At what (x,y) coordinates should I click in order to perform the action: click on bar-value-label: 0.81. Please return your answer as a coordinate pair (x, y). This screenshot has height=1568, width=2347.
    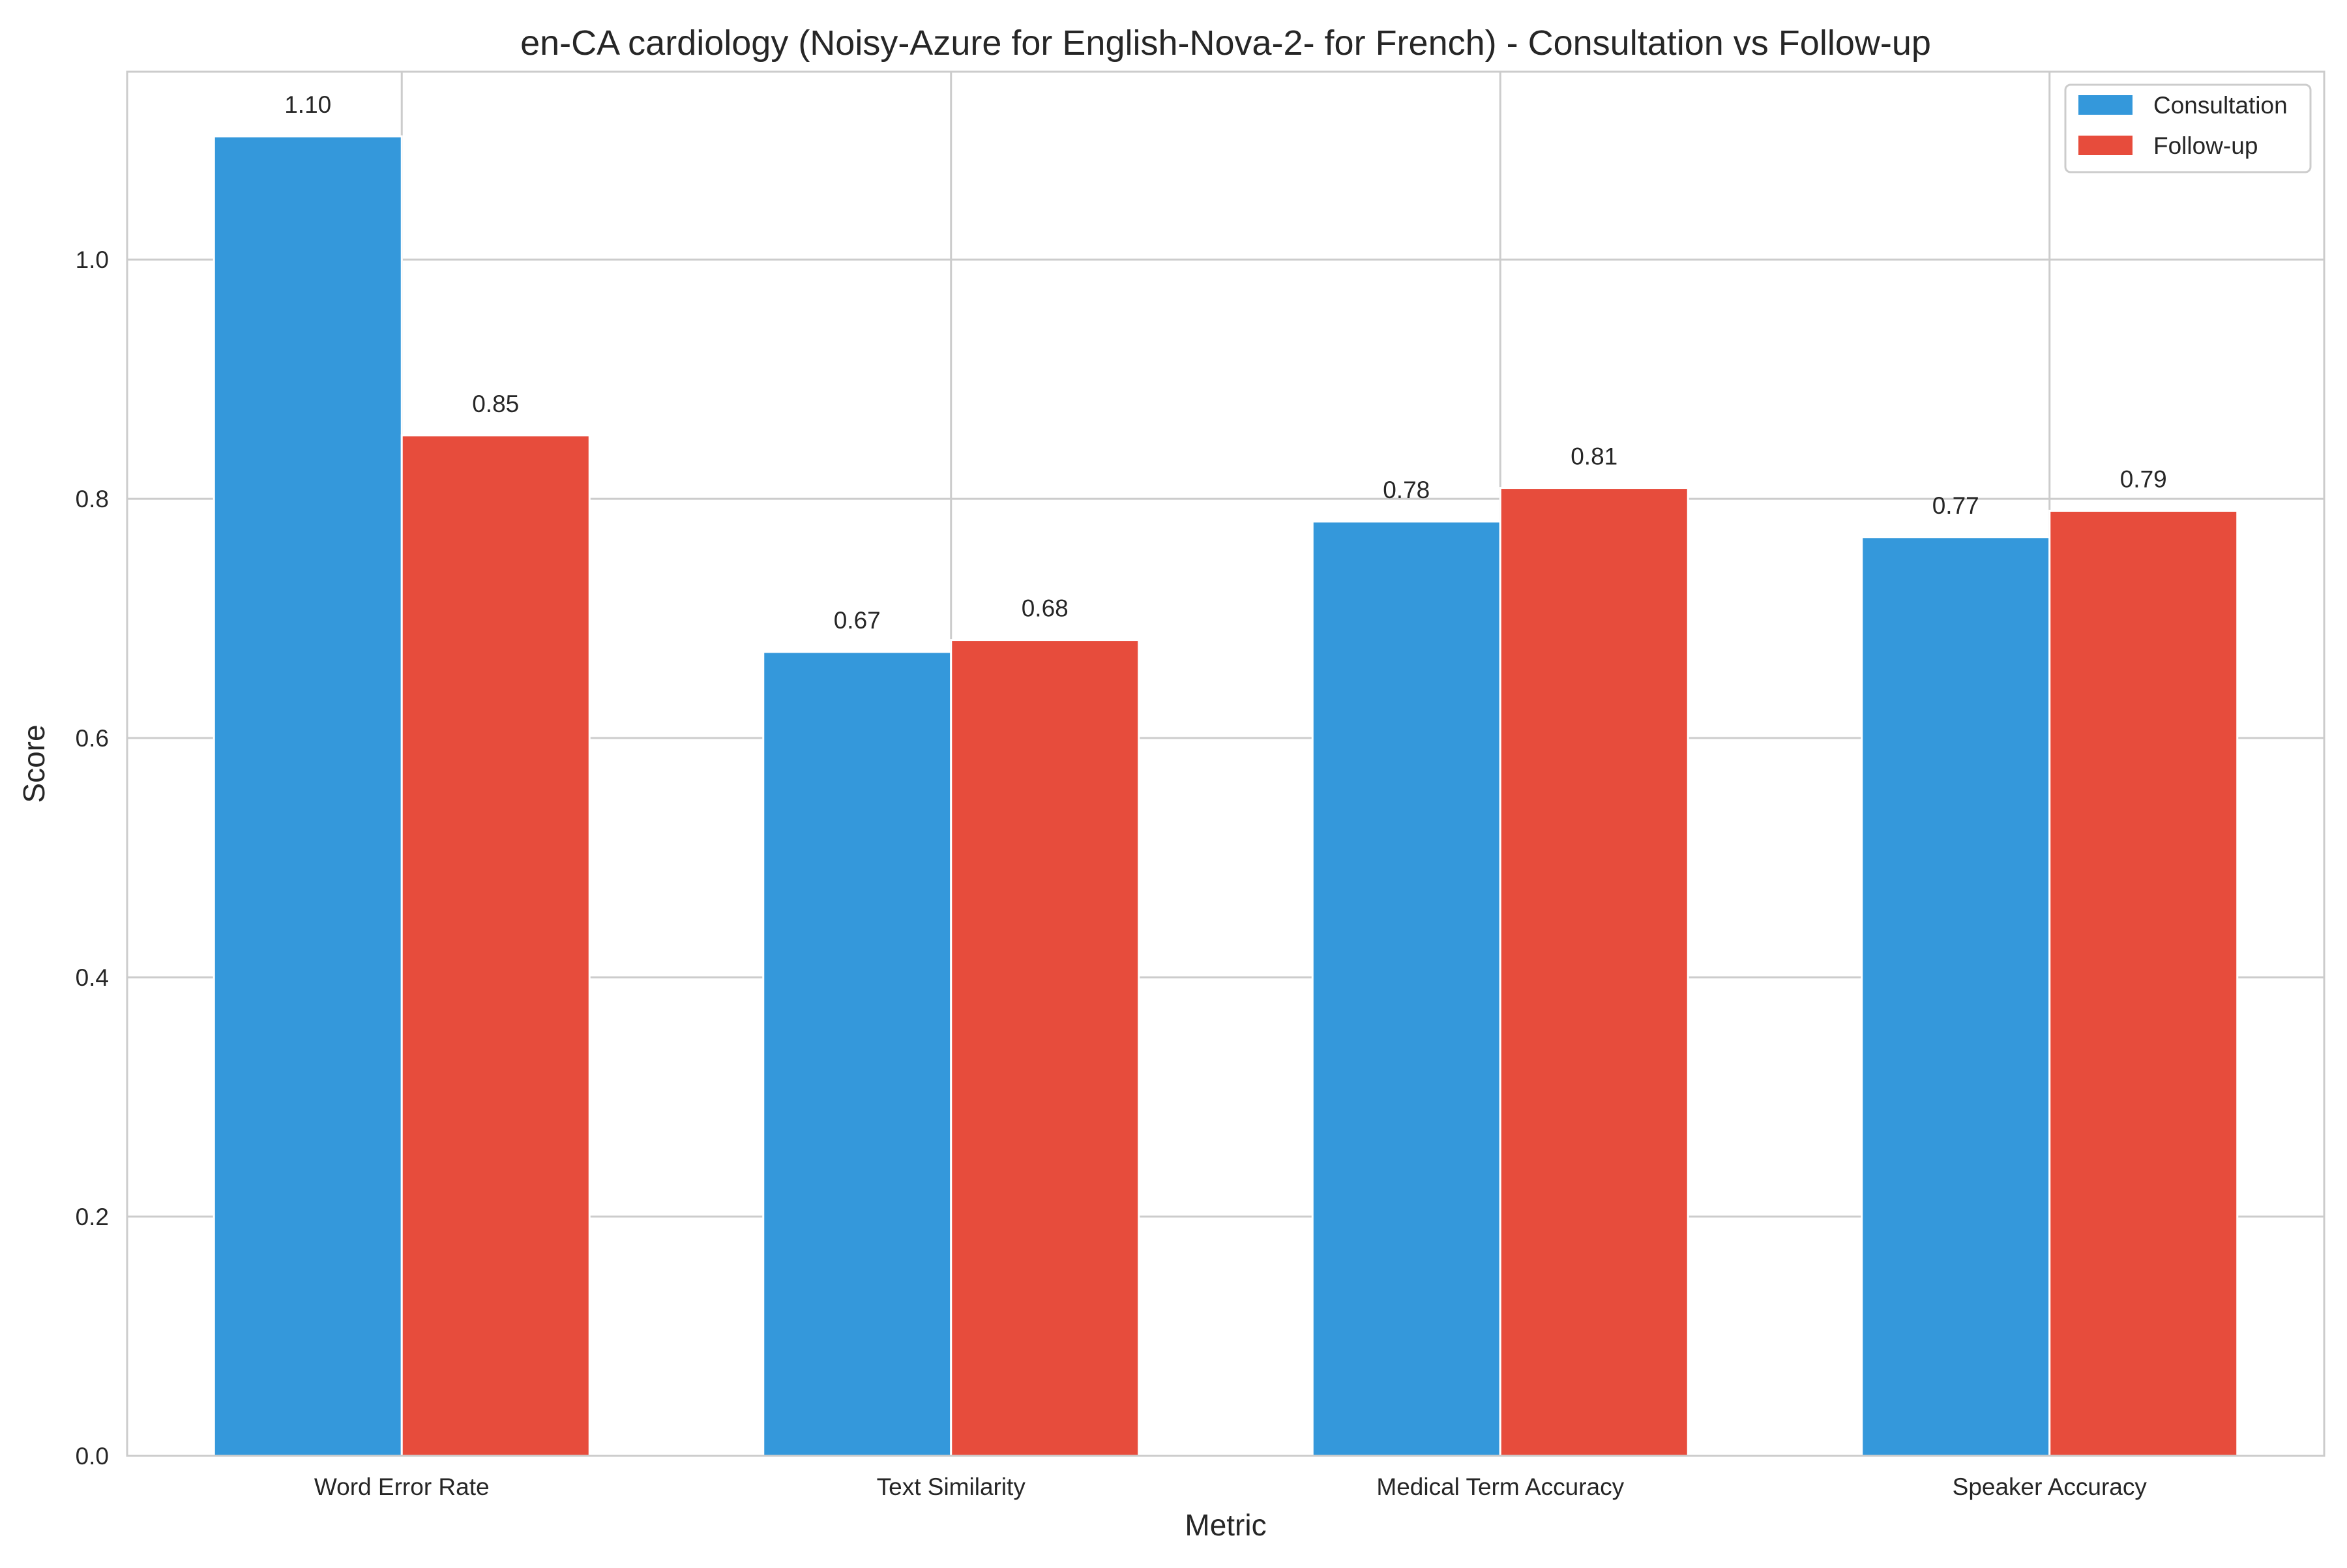
    Looking at the image, I should click on (1594, 457).